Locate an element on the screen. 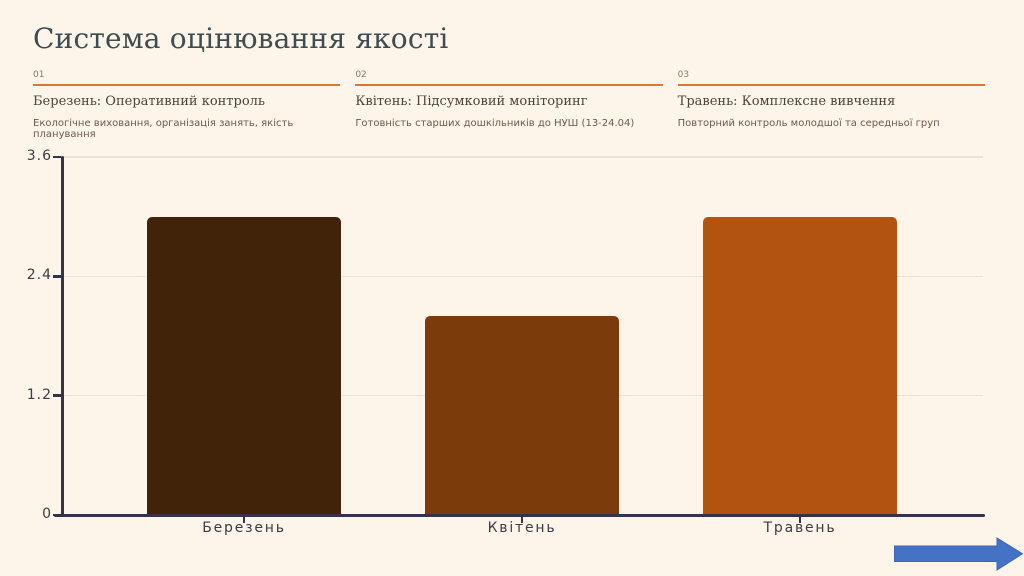 Image resolution: width=1024 pixels, height=576 pixels. y-tick-label: 3.6 is located at coordinates (39, 156).